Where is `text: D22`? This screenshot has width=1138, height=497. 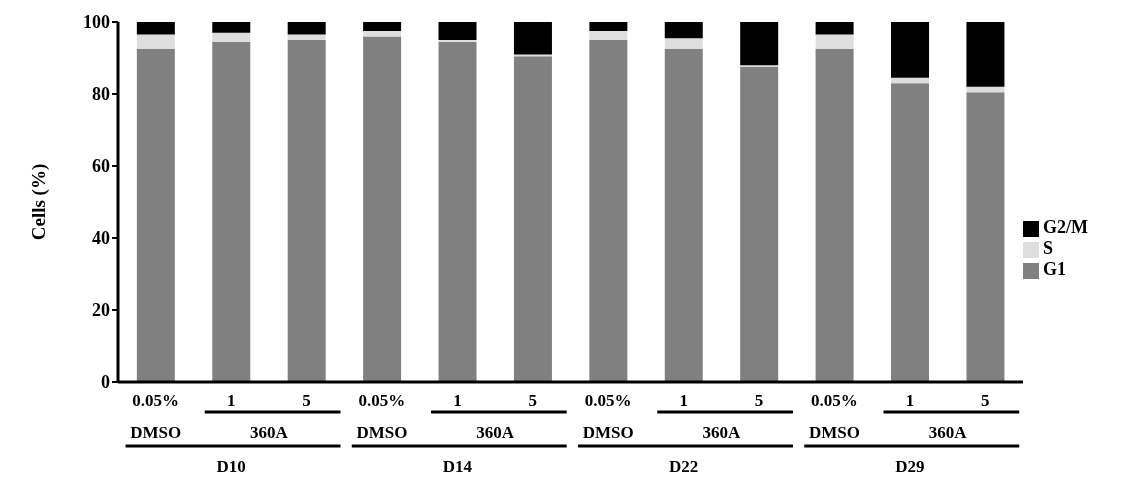 text: D22 is located at coordinates (683, 466).